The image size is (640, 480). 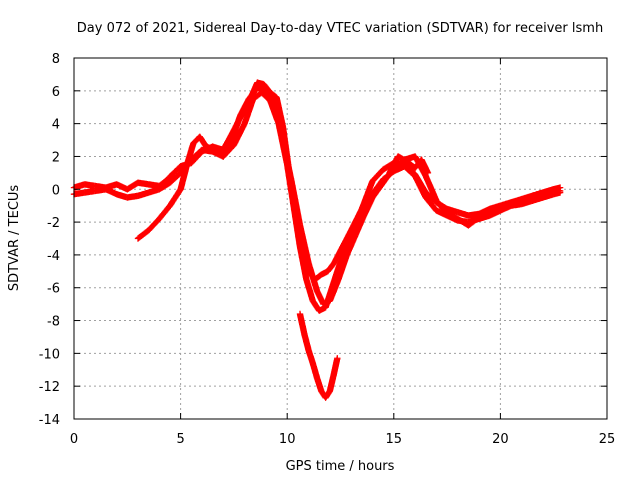 What do you see at coordinates (53, 322) in the screenshot?
I see `y-tick-label: -8` at bounding box center [53, 322].